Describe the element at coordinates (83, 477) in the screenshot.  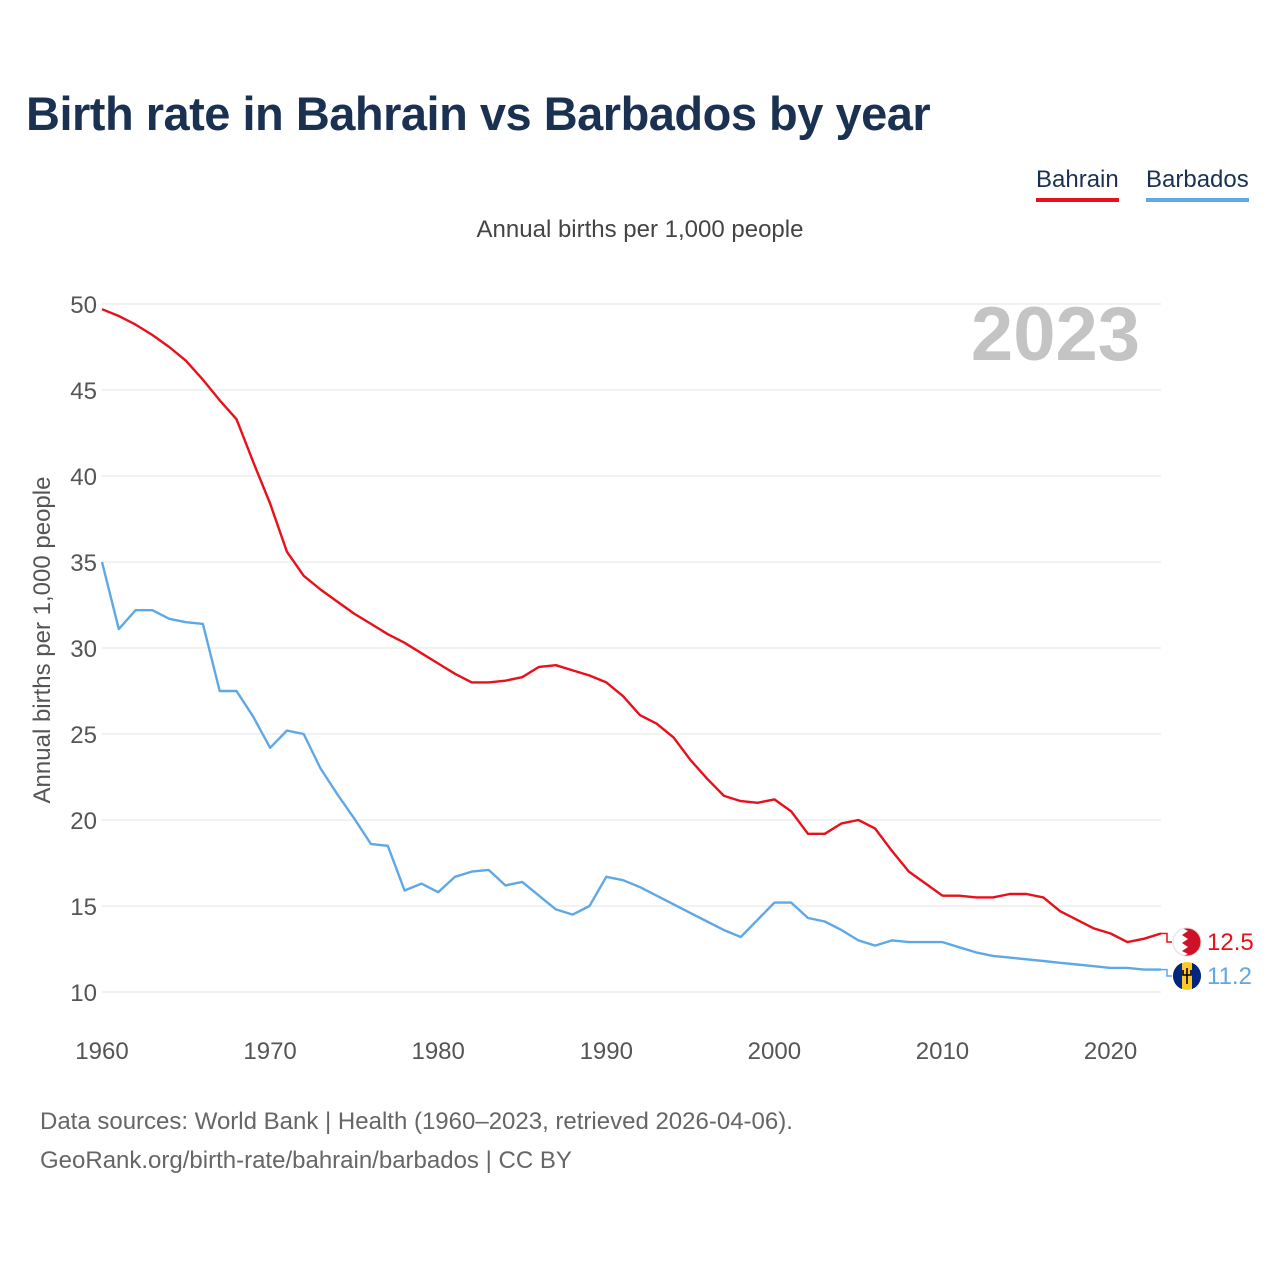
I see `y-tick-label: 40` at that location.